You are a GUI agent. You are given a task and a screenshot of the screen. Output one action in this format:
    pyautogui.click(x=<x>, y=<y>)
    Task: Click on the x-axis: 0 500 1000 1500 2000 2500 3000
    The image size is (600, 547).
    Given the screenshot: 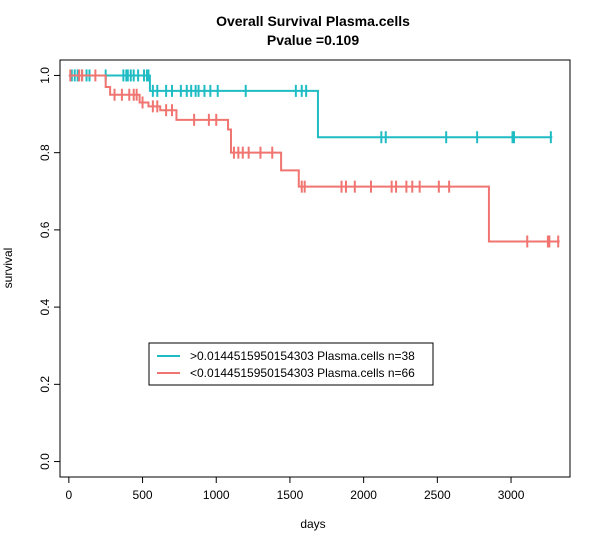 What is the action you would take?
    pyautogui.click(x=295, y=489)
    